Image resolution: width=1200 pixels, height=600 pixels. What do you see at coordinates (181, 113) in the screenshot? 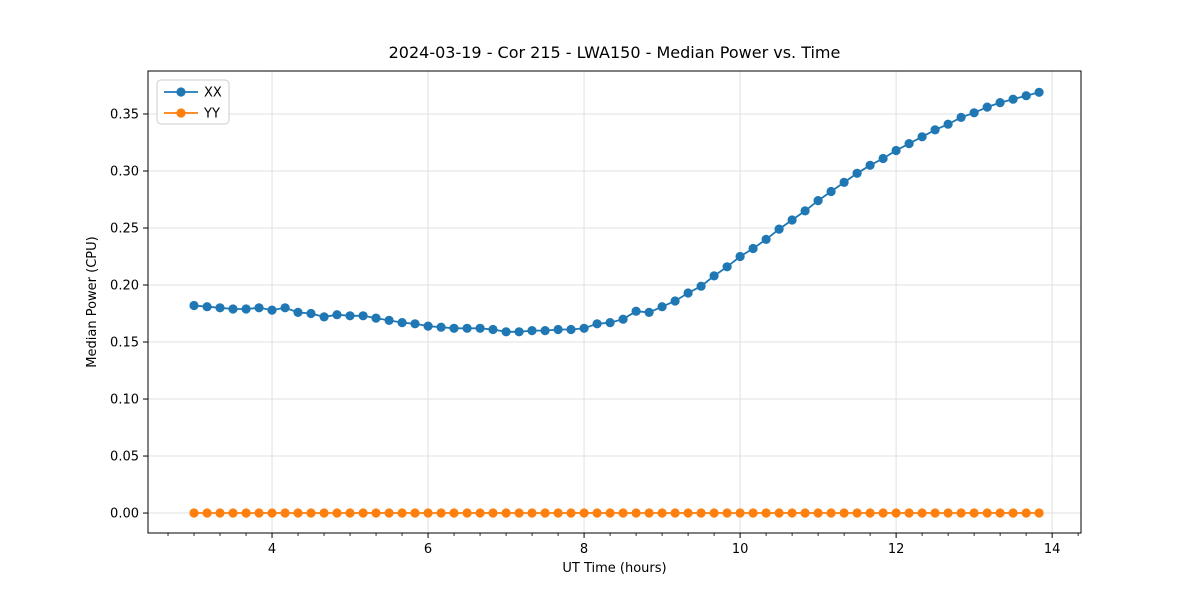
I see `legend-marker` at bounding box center [181, 113].